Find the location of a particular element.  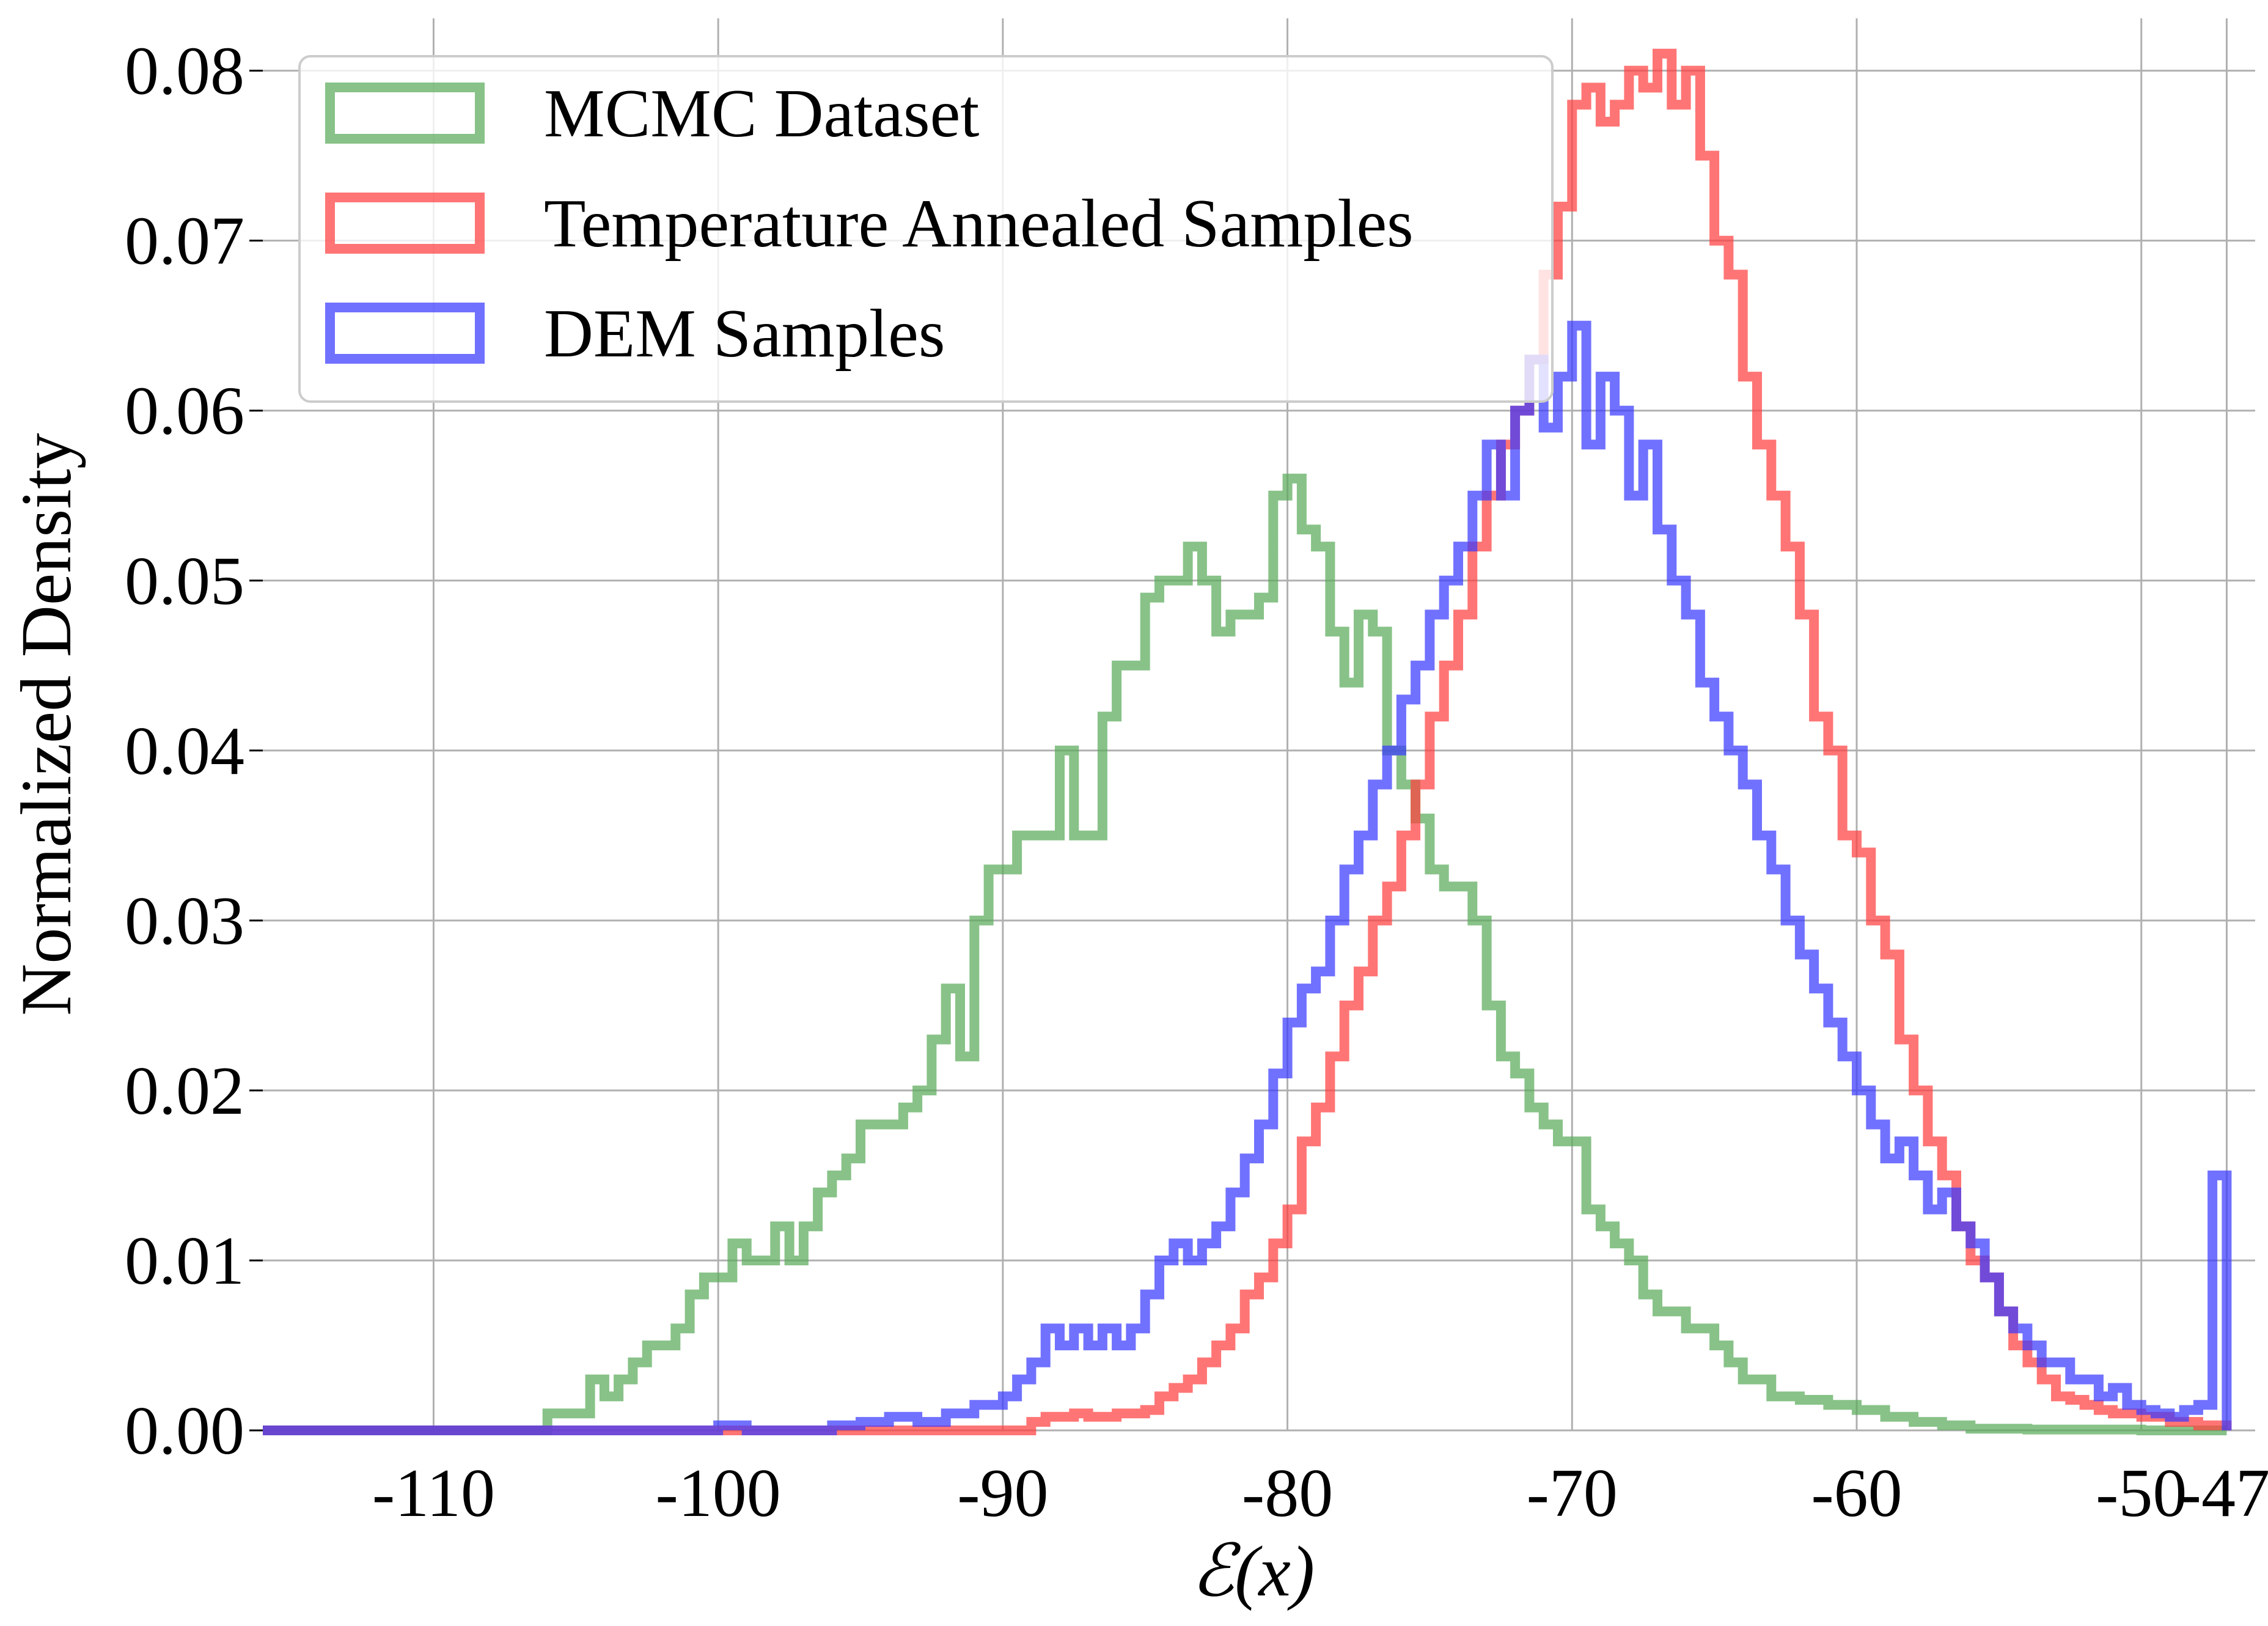

y-axis-label: Normalized Density is located at coordinates (46, 724).